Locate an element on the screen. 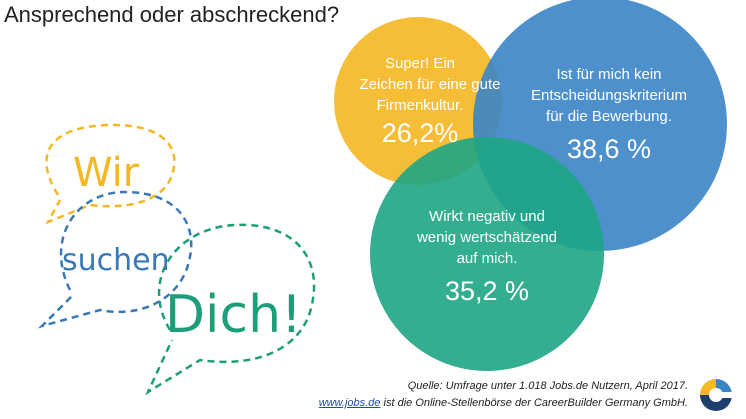 The width and height of the screenshot is (746, 419). label-neutral-line2: Entscheidungskriterium is located at coordinates (609, 95).